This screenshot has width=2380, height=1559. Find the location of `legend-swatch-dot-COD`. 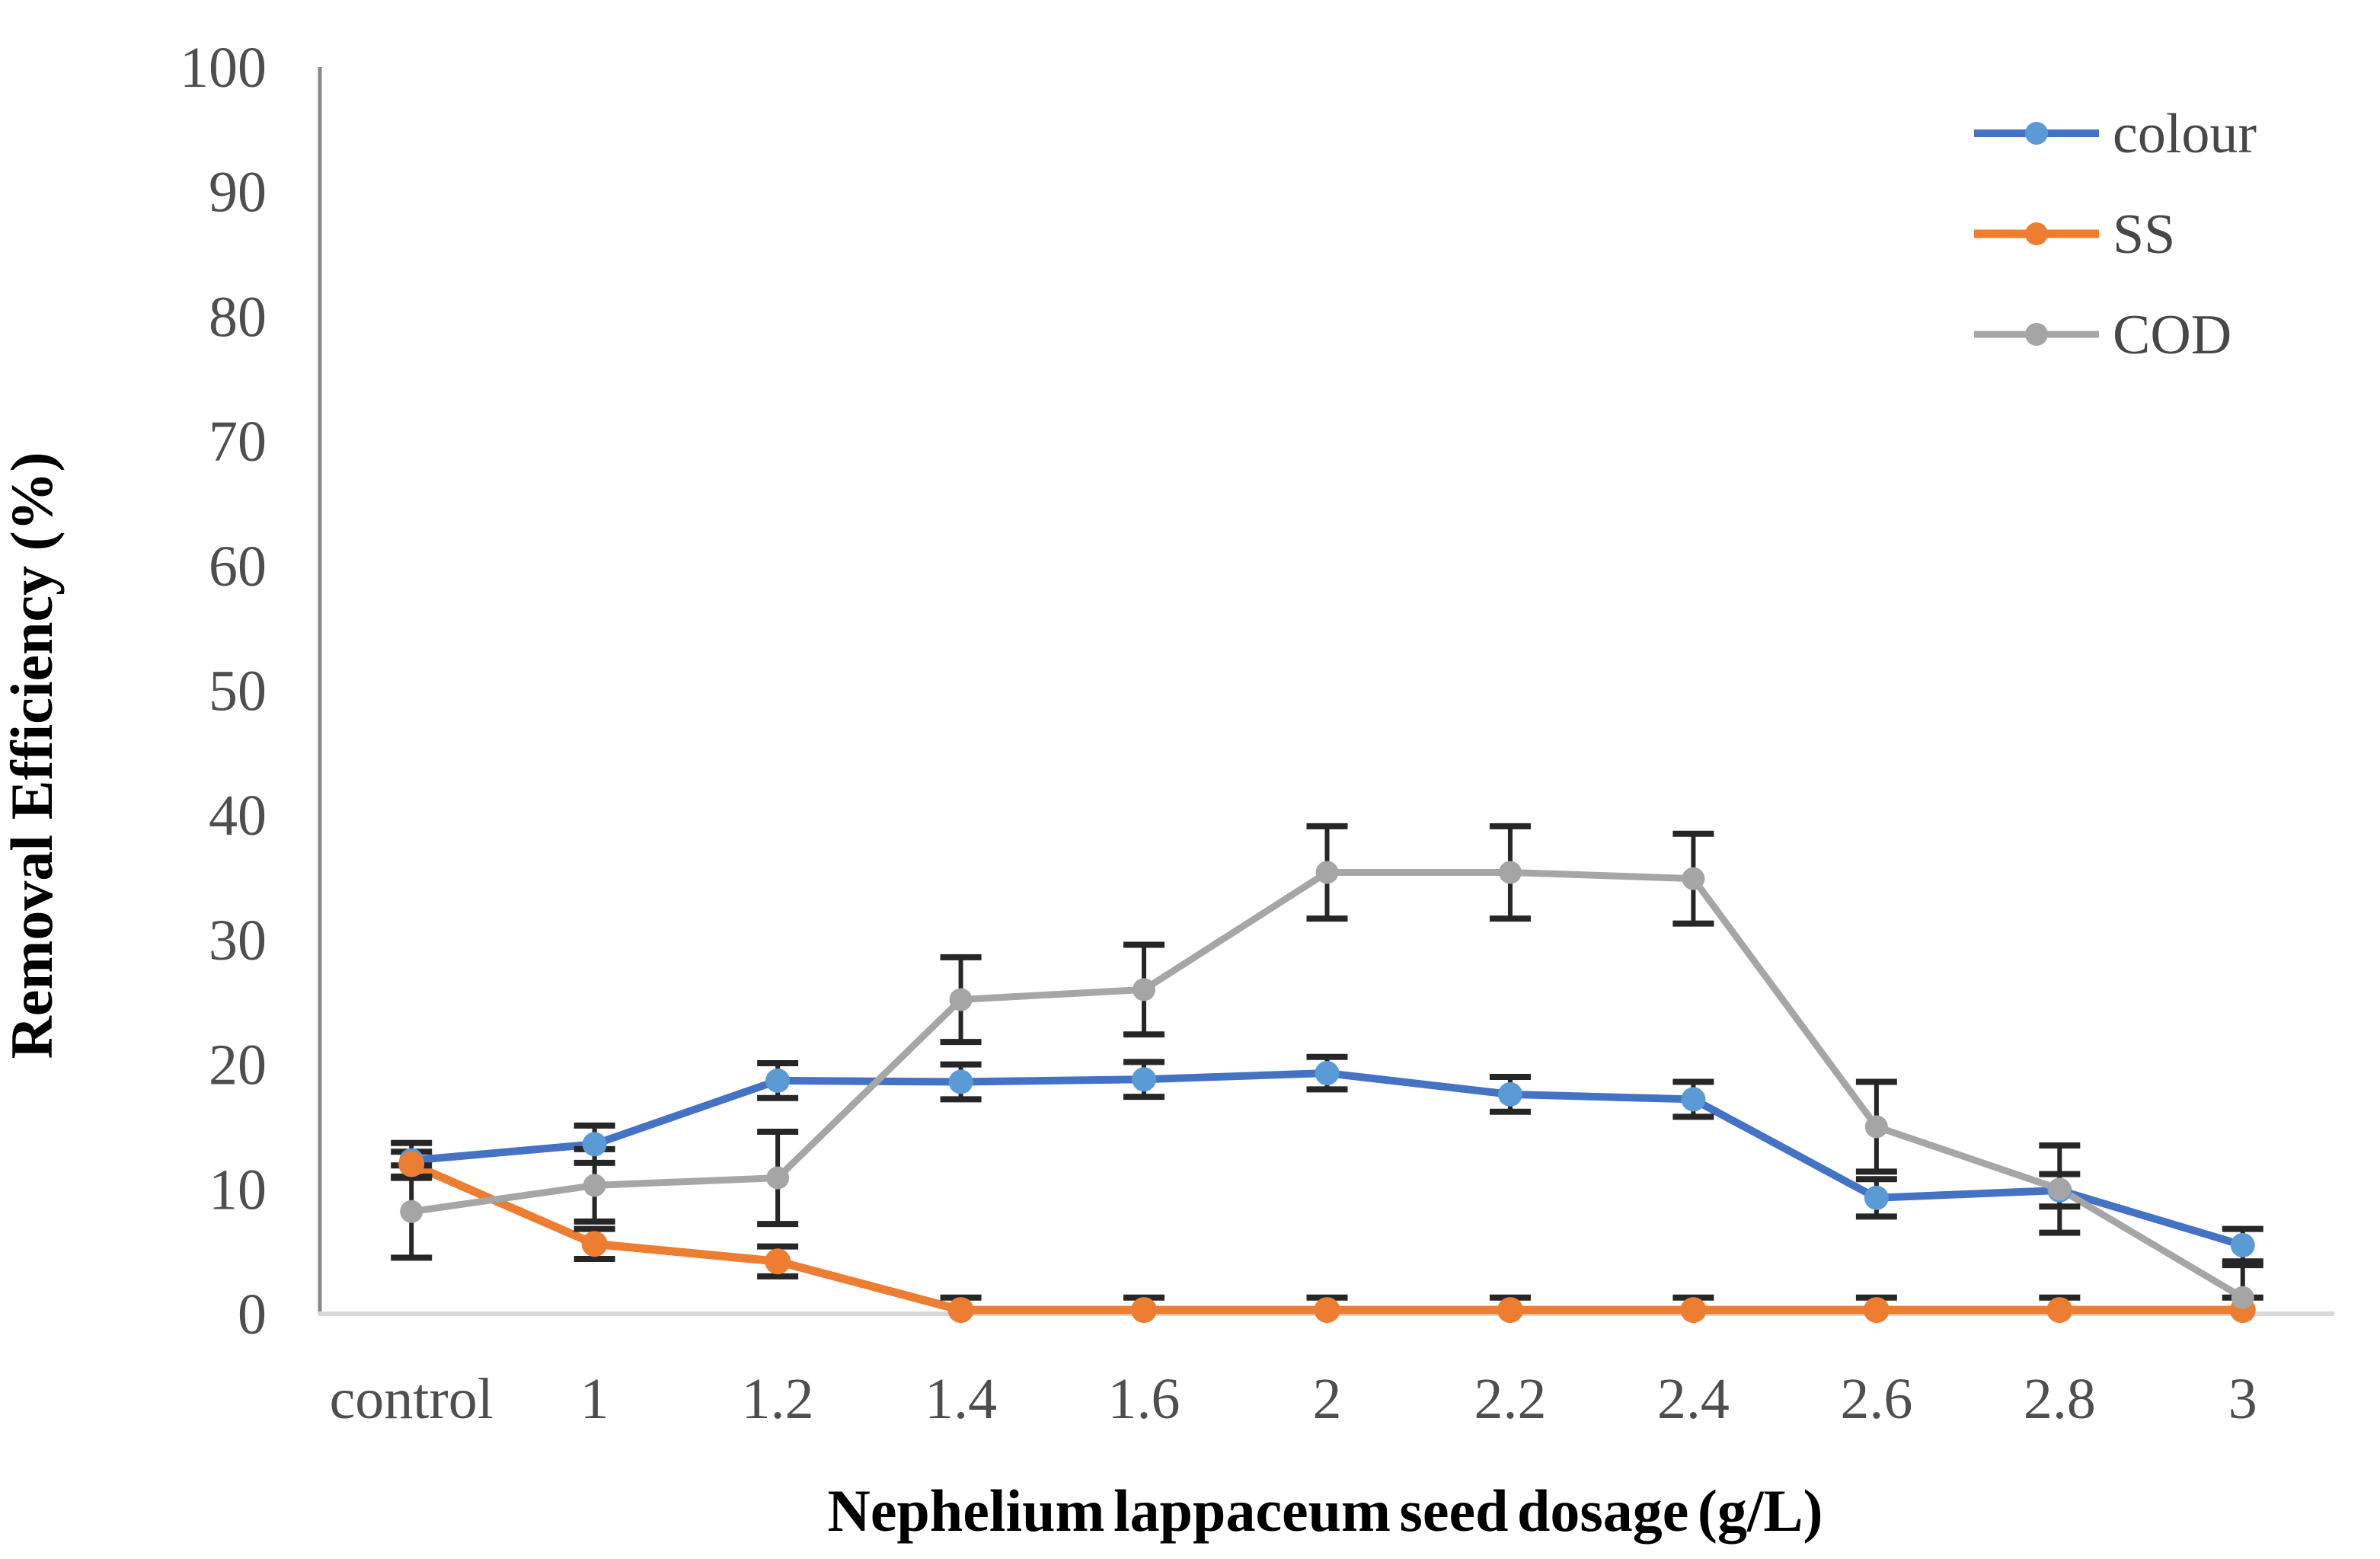

legend-swatch-dot-COD is located at coordinates (2036, 334).